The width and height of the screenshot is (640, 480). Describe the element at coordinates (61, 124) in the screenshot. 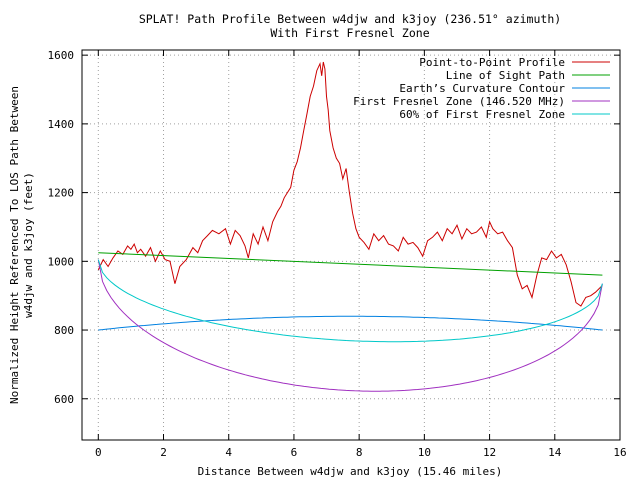

I see `y-tick-label: 1400` at that location.